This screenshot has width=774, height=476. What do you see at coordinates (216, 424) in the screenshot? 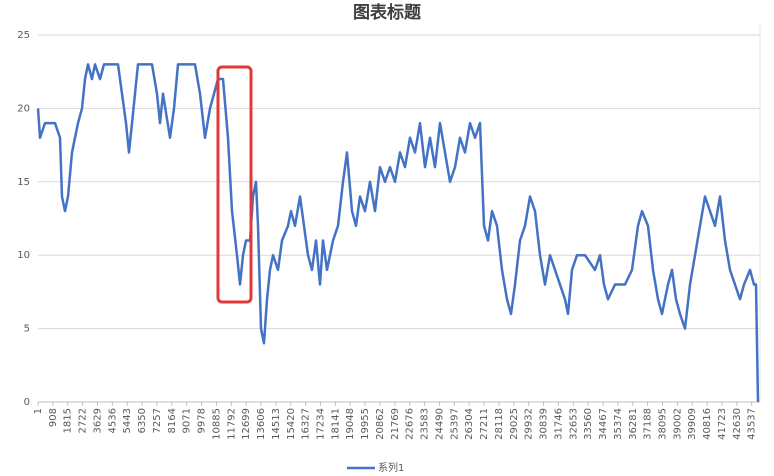
I see `x-tick-label: 10885` at bounding box center [216, 424].